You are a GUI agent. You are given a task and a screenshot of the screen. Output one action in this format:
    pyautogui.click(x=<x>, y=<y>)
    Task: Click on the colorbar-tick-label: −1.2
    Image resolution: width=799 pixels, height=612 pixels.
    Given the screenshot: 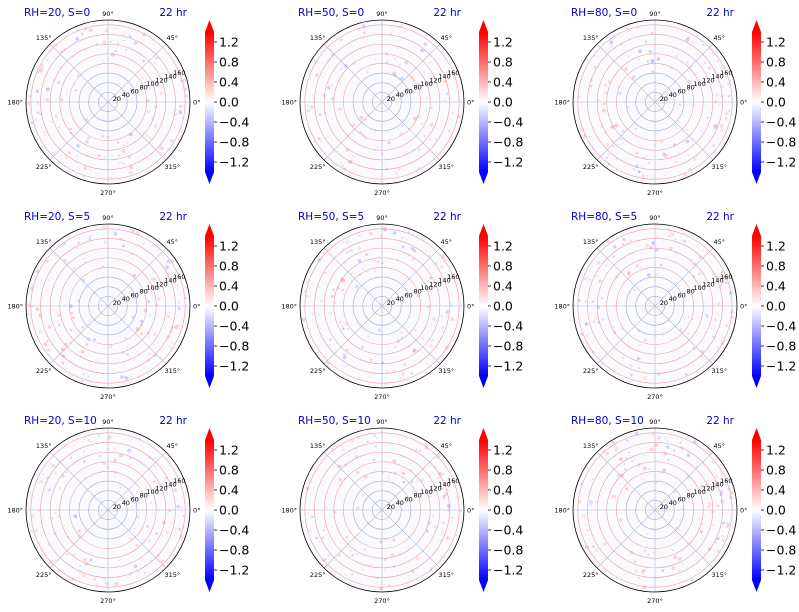 What is the action you would take?
    pyautogui.click(x=781, y=162)
    